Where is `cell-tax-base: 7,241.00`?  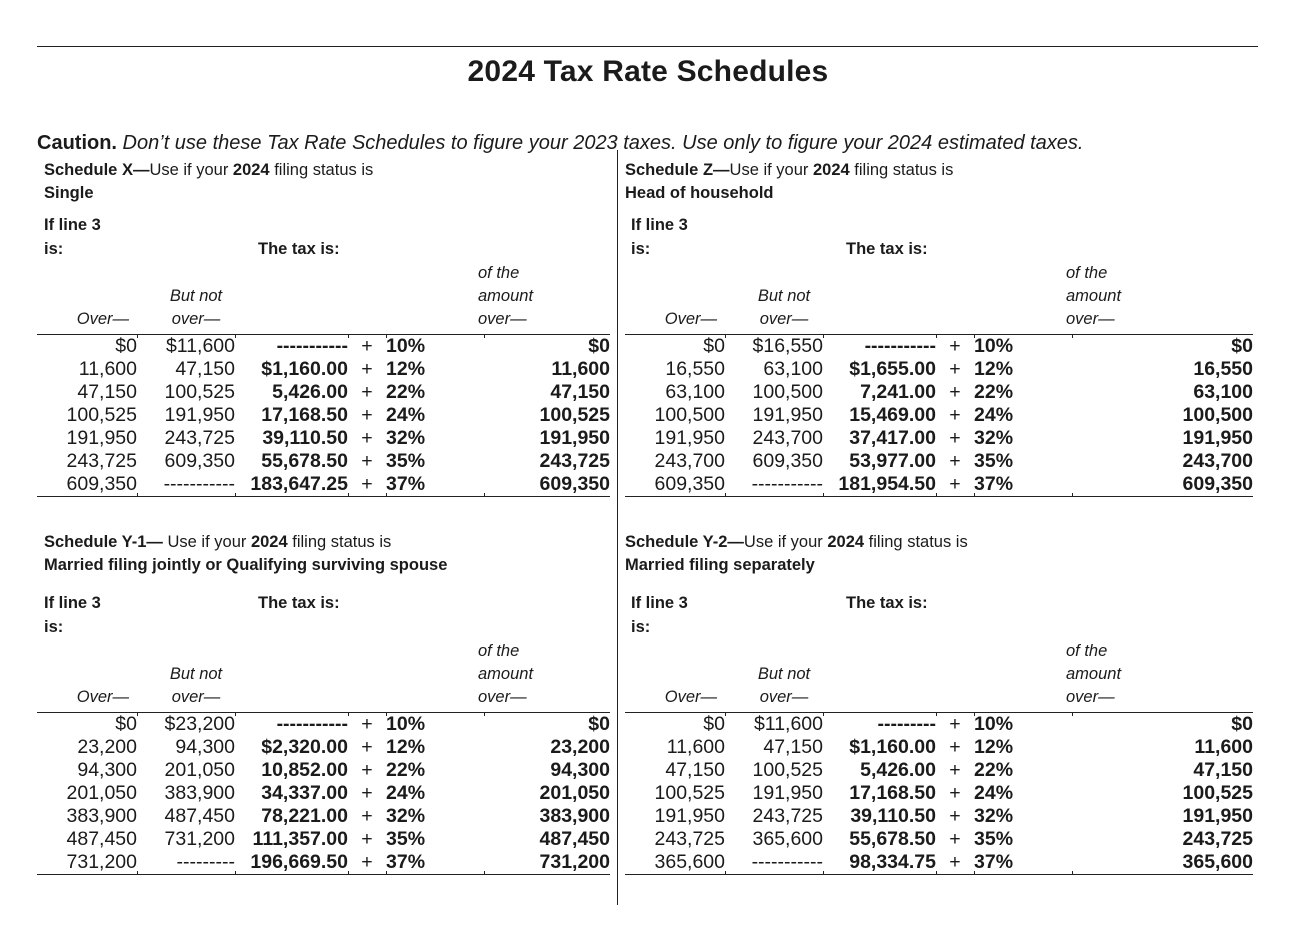
cell-tax-base: 7,241.00 is located at coordinates (898, 392).